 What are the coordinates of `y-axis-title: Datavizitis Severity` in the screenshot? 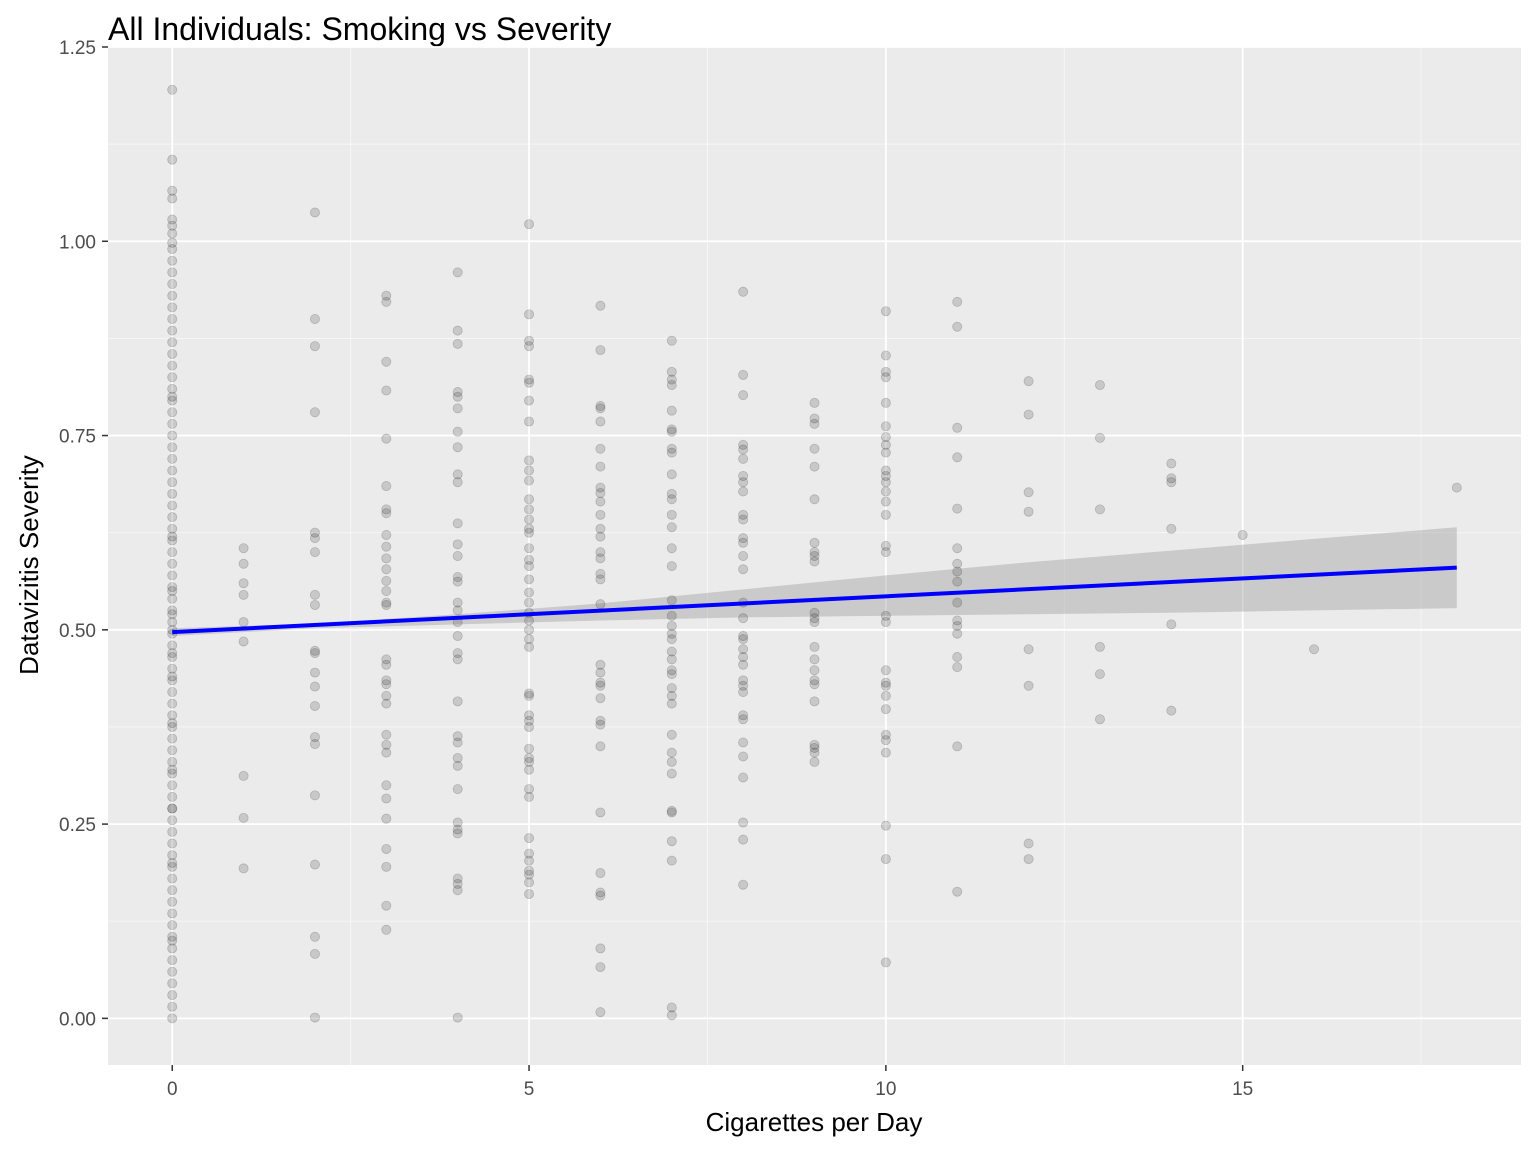 It's located at (29, 565).